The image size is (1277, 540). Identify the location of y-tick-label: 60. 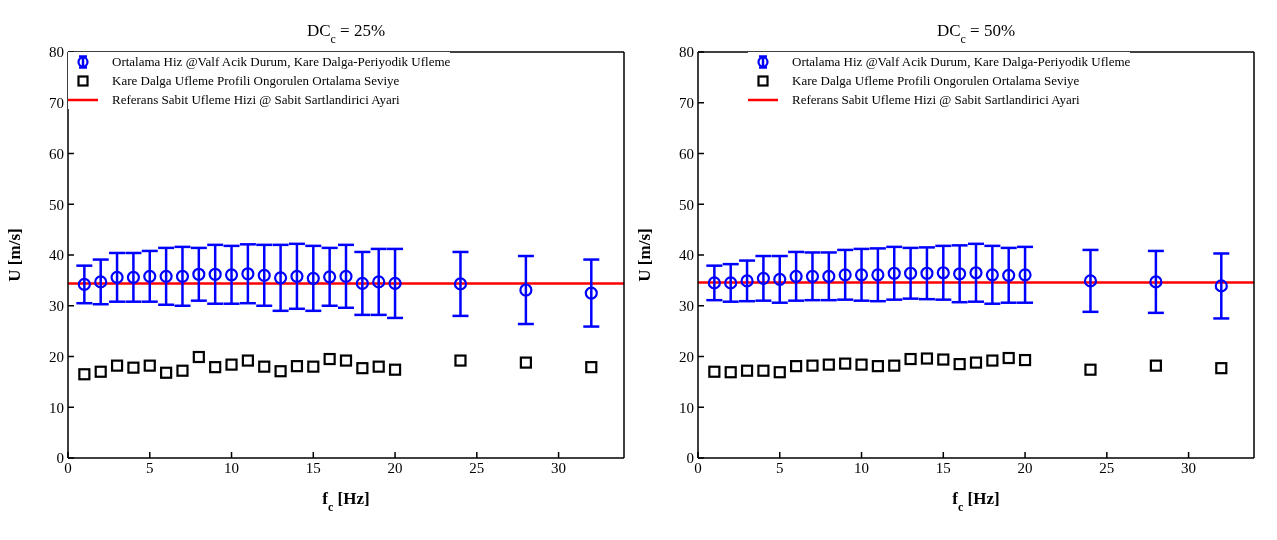
(686, 153).